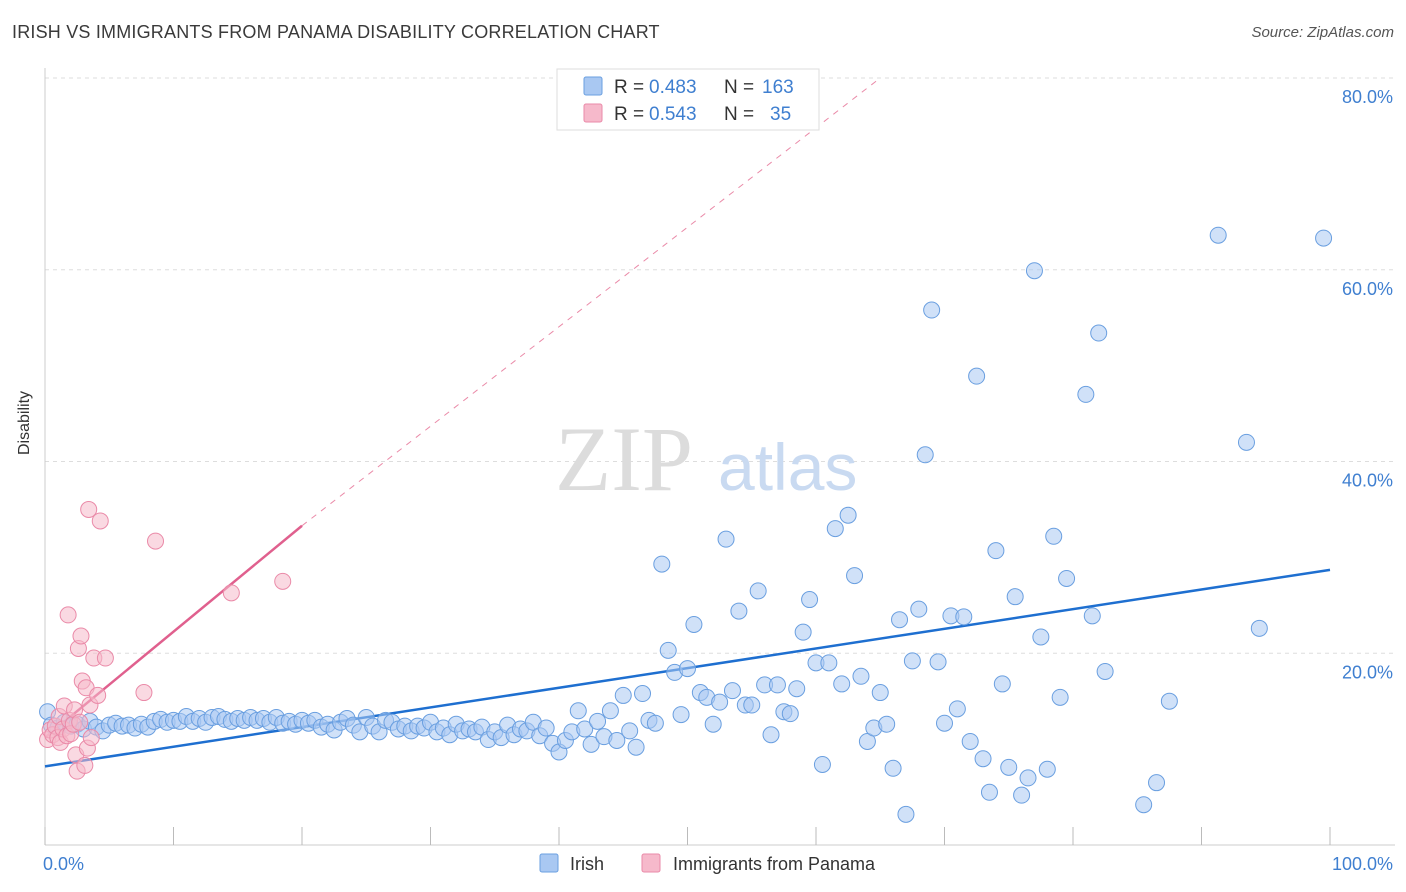 The image size is (1406, 892). I want to click on legend-swatch-irish, so click(593, 86).